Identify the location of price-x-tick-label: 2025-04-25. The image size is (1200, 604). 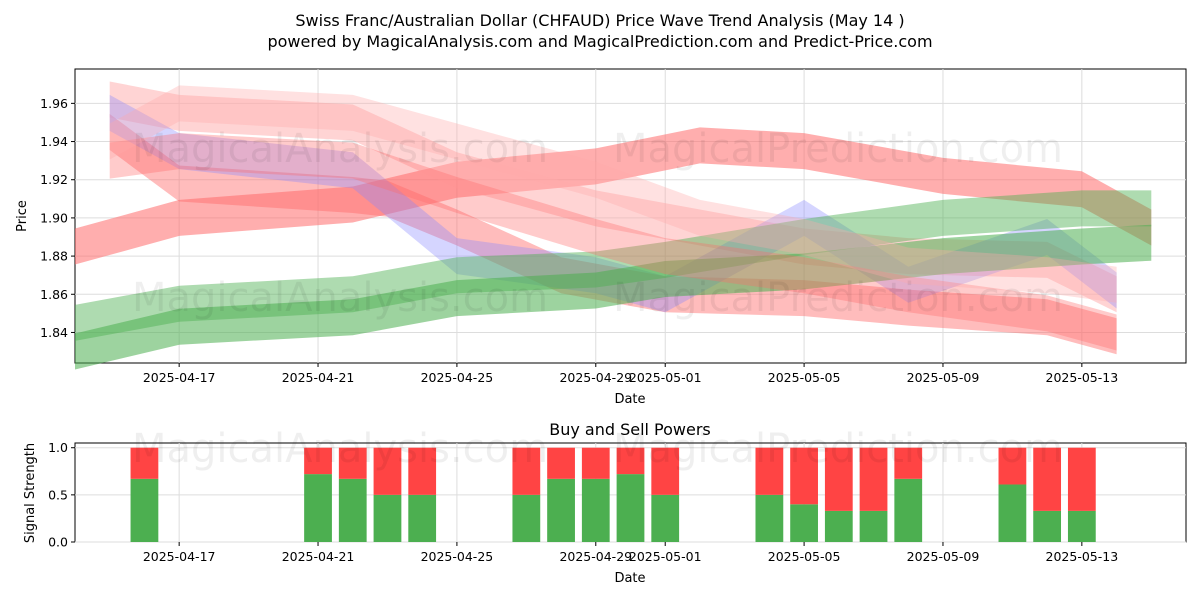
(457, 377).